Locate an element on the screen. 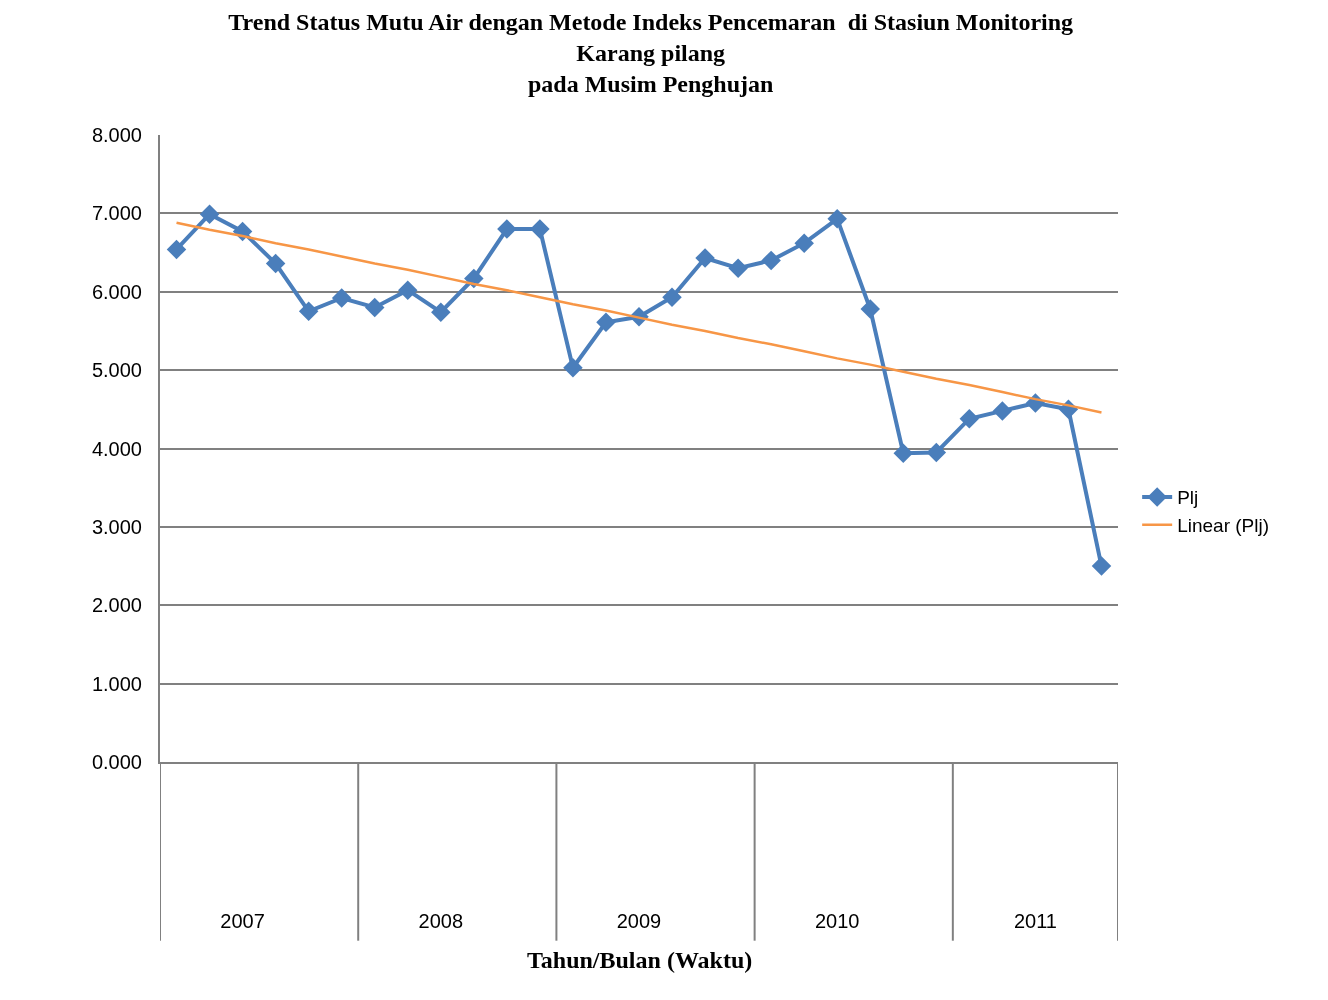 The image size is (1328, 1000). legend-label: Linear (Plj) is located at coordinates (1223, 526).